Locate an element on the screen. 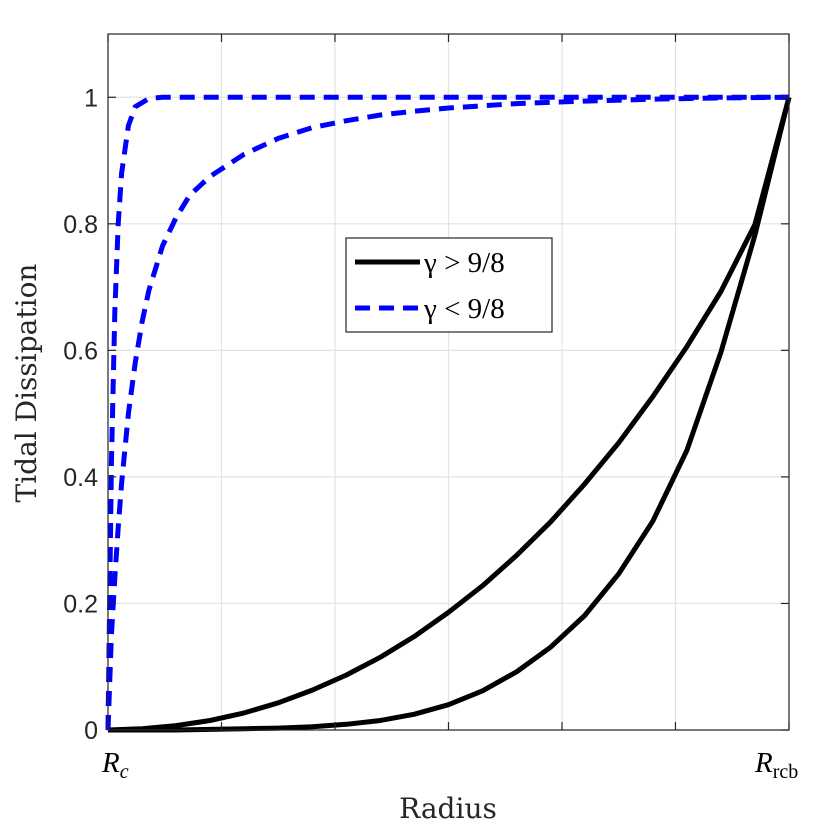 The height and width of the screenshot is (830, 830). y-tick-label: 0.8 is located at coordinates (80, 225).